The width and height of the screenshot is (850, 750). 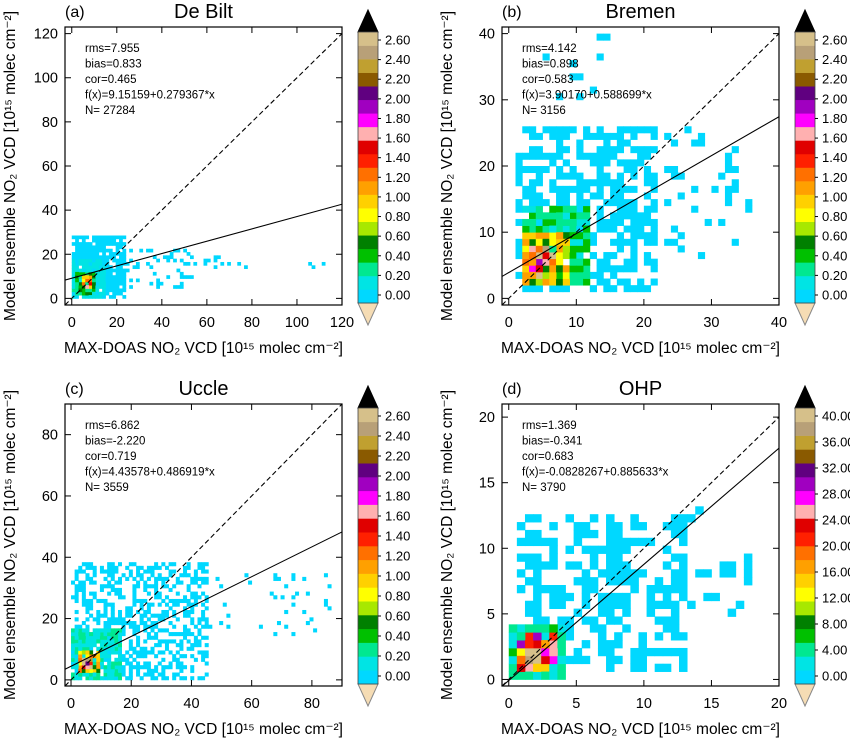 I want to click on colorbar-tick-label: 0.20, so click(x=397, y=275).